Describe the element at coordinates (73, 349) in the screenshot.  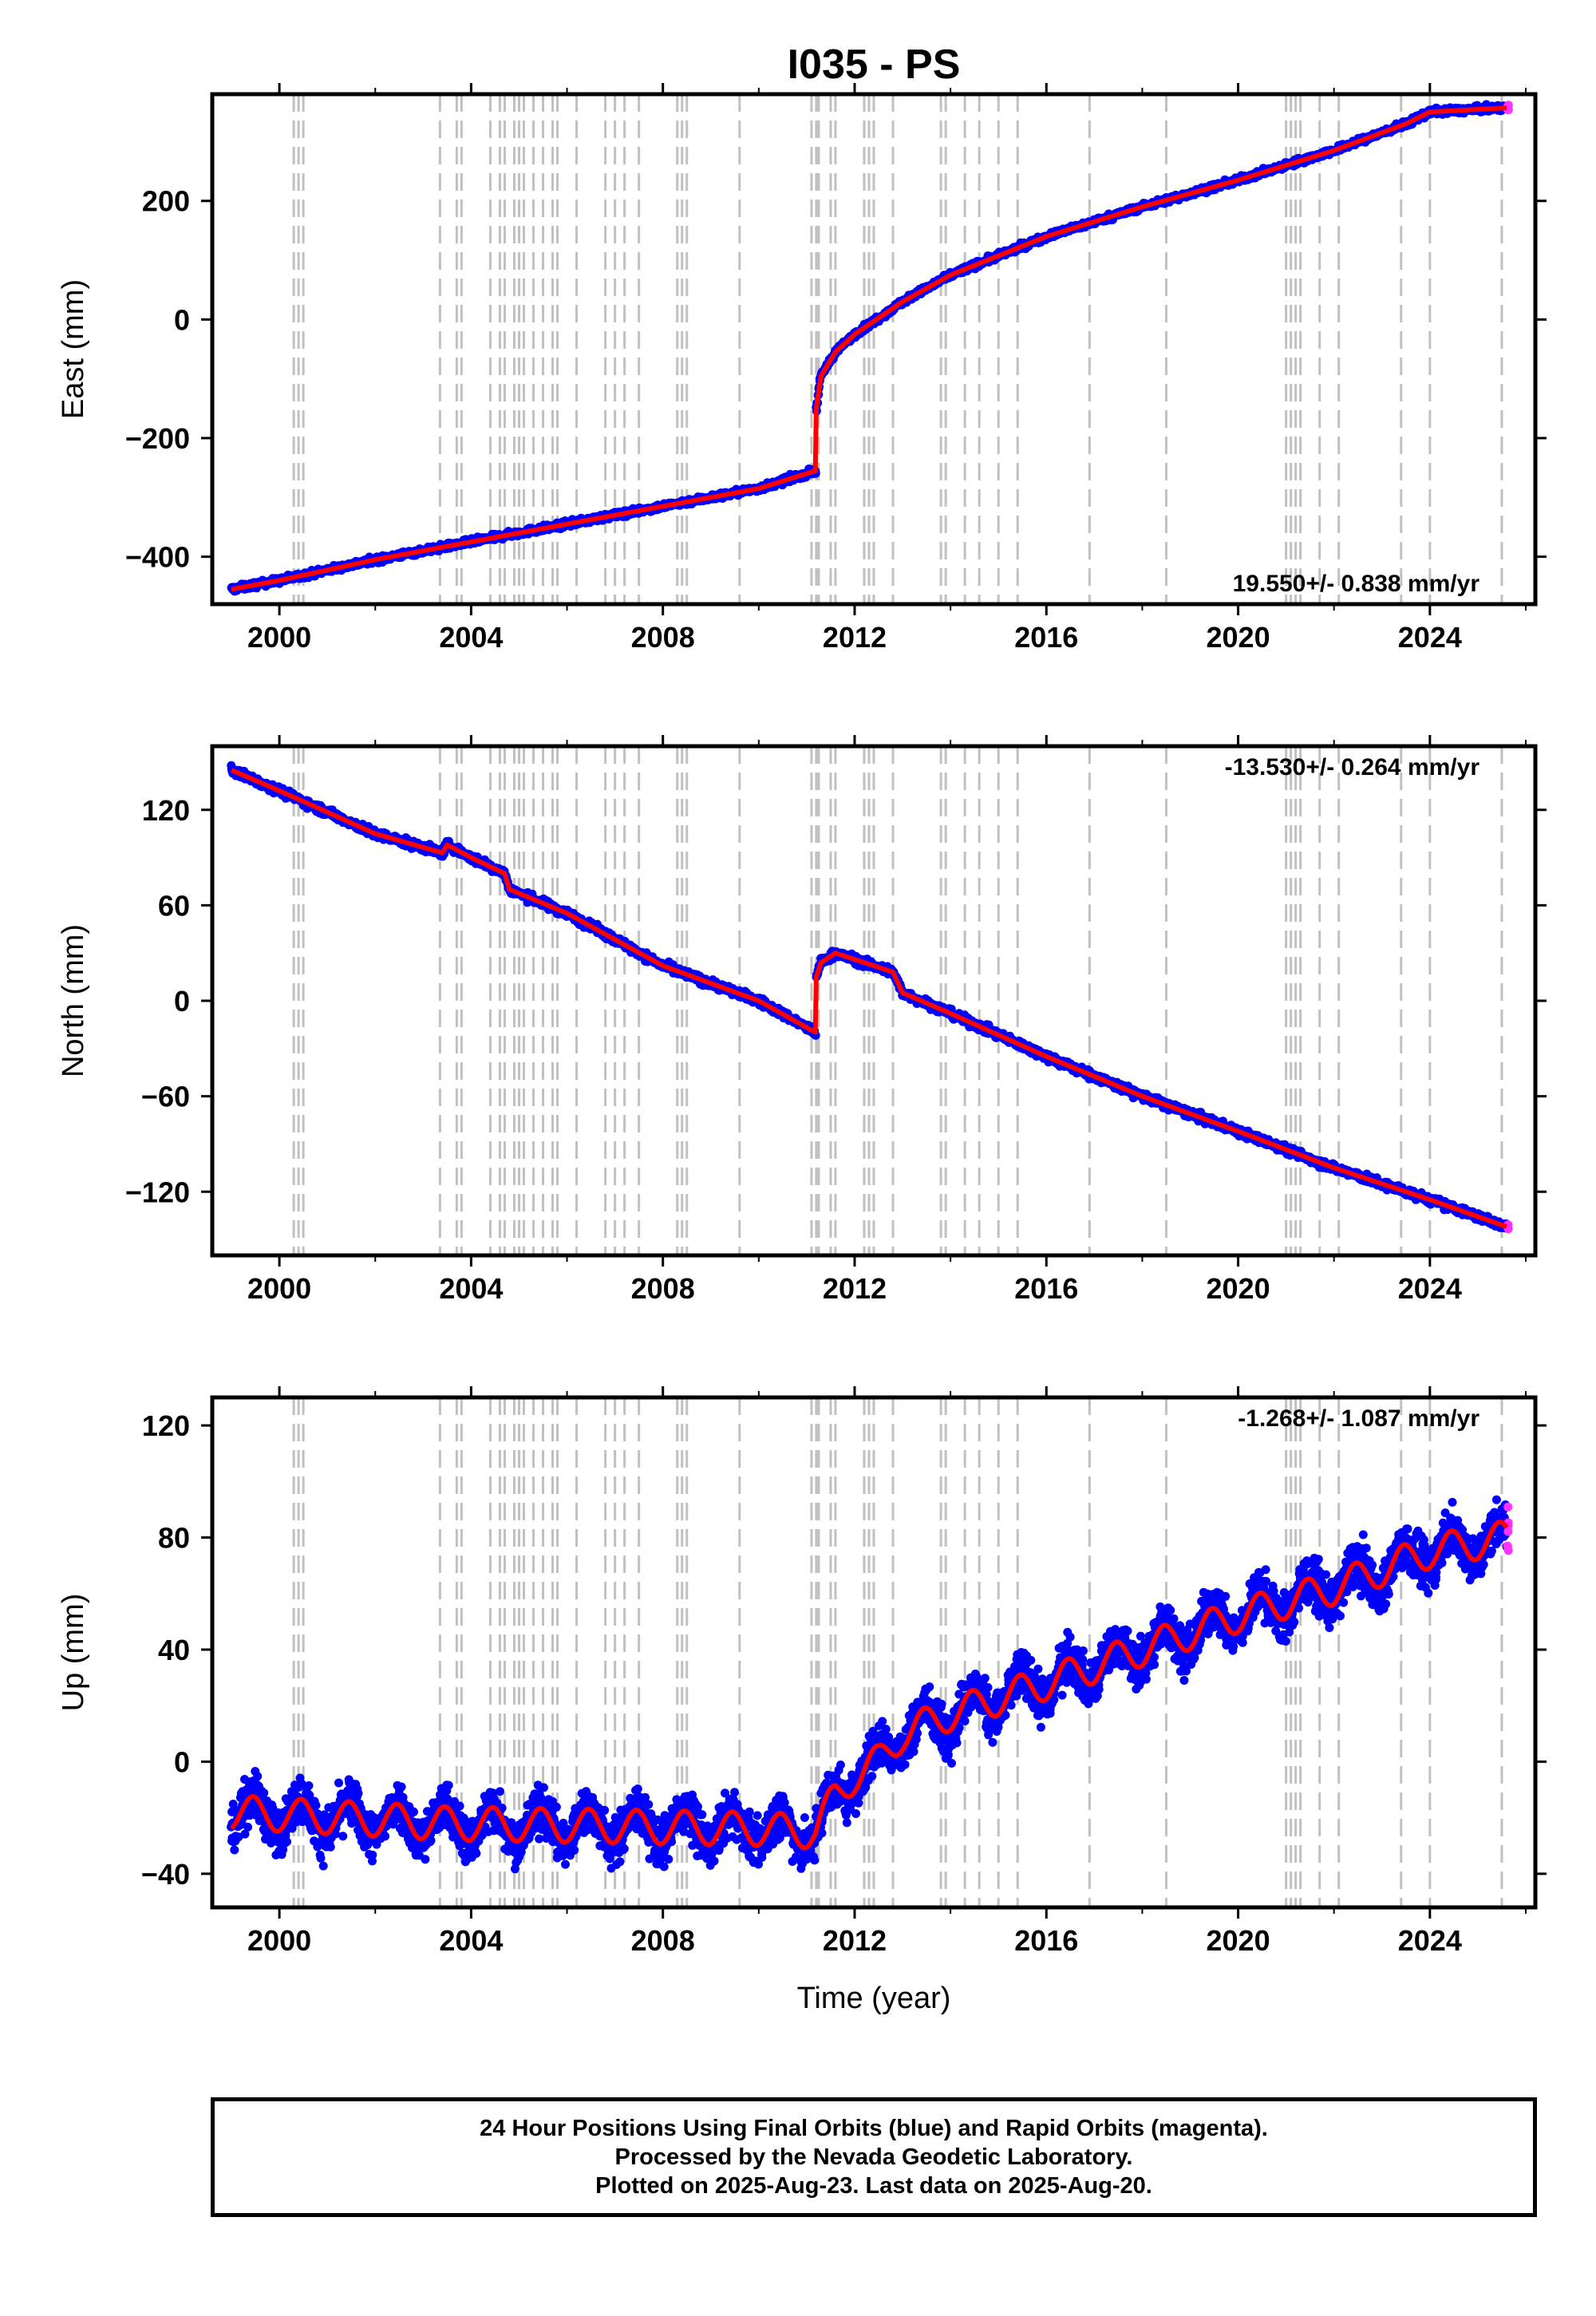
I see `y-axis-label: East (mm)` at that location.